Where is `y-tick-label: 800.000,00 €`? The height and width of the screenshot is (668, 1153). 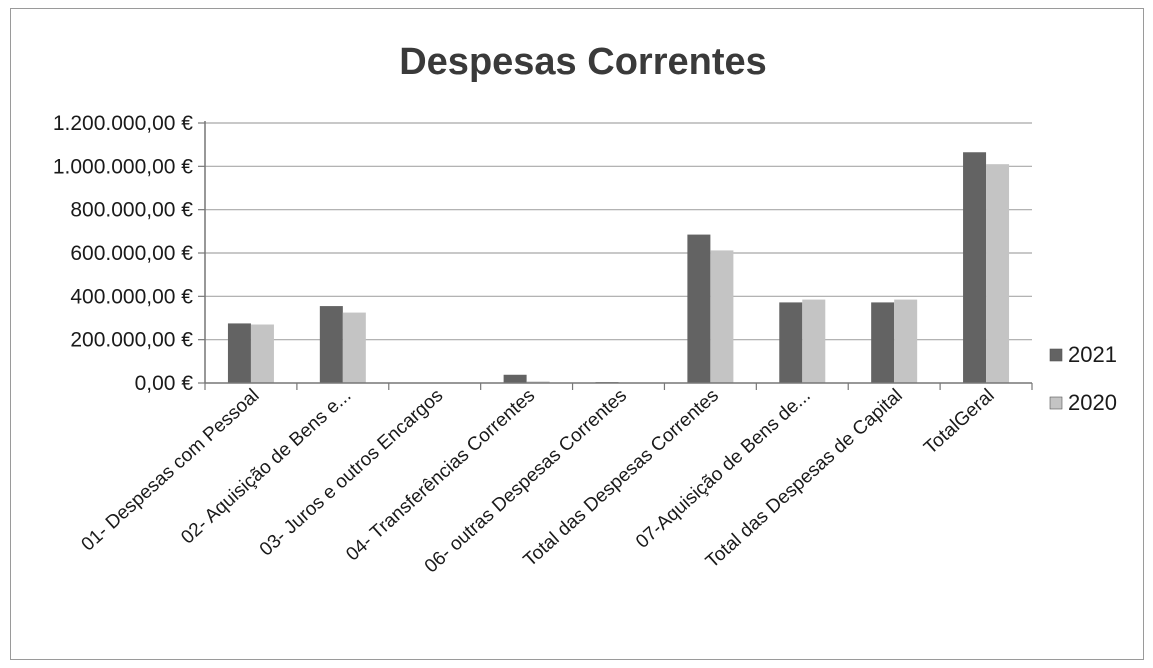
y-tick-label: 800.000,00 € is located at coordinates (131, 210).